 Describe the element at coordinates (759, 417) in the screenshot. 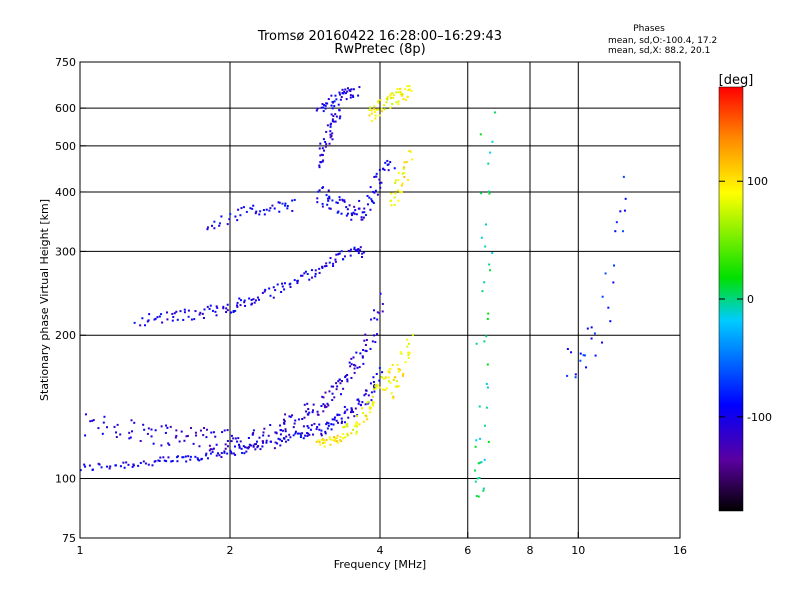

I see `colorbar-tick-label: -100` at that location.